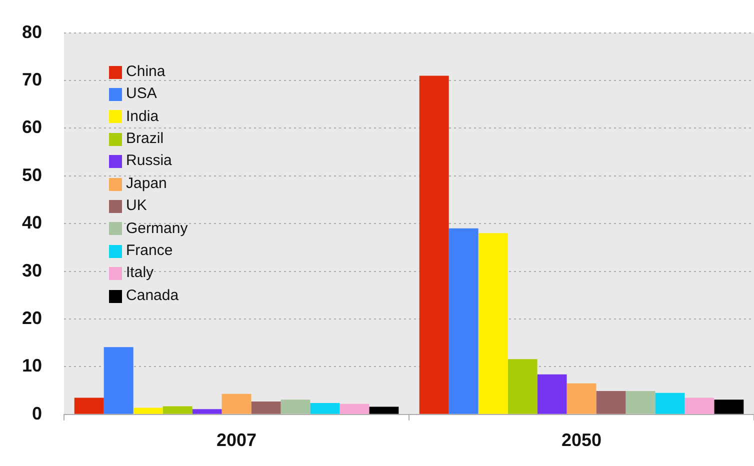 This screenshot has width=754, height=466. Describe the element at coordinates (149, 161) in the screenshot. I see `legend-label: Russia` at that location.